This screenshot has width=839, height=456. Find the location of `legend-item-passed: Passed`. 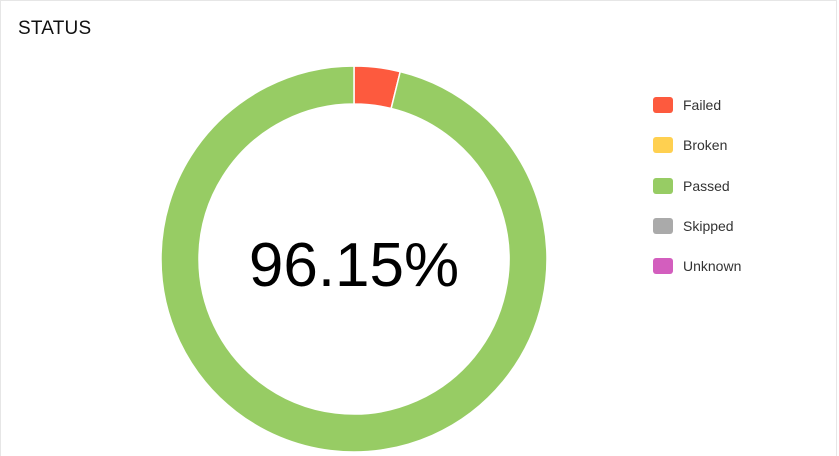

legend-item-passed: Passed is located at coordinates (697, 186).